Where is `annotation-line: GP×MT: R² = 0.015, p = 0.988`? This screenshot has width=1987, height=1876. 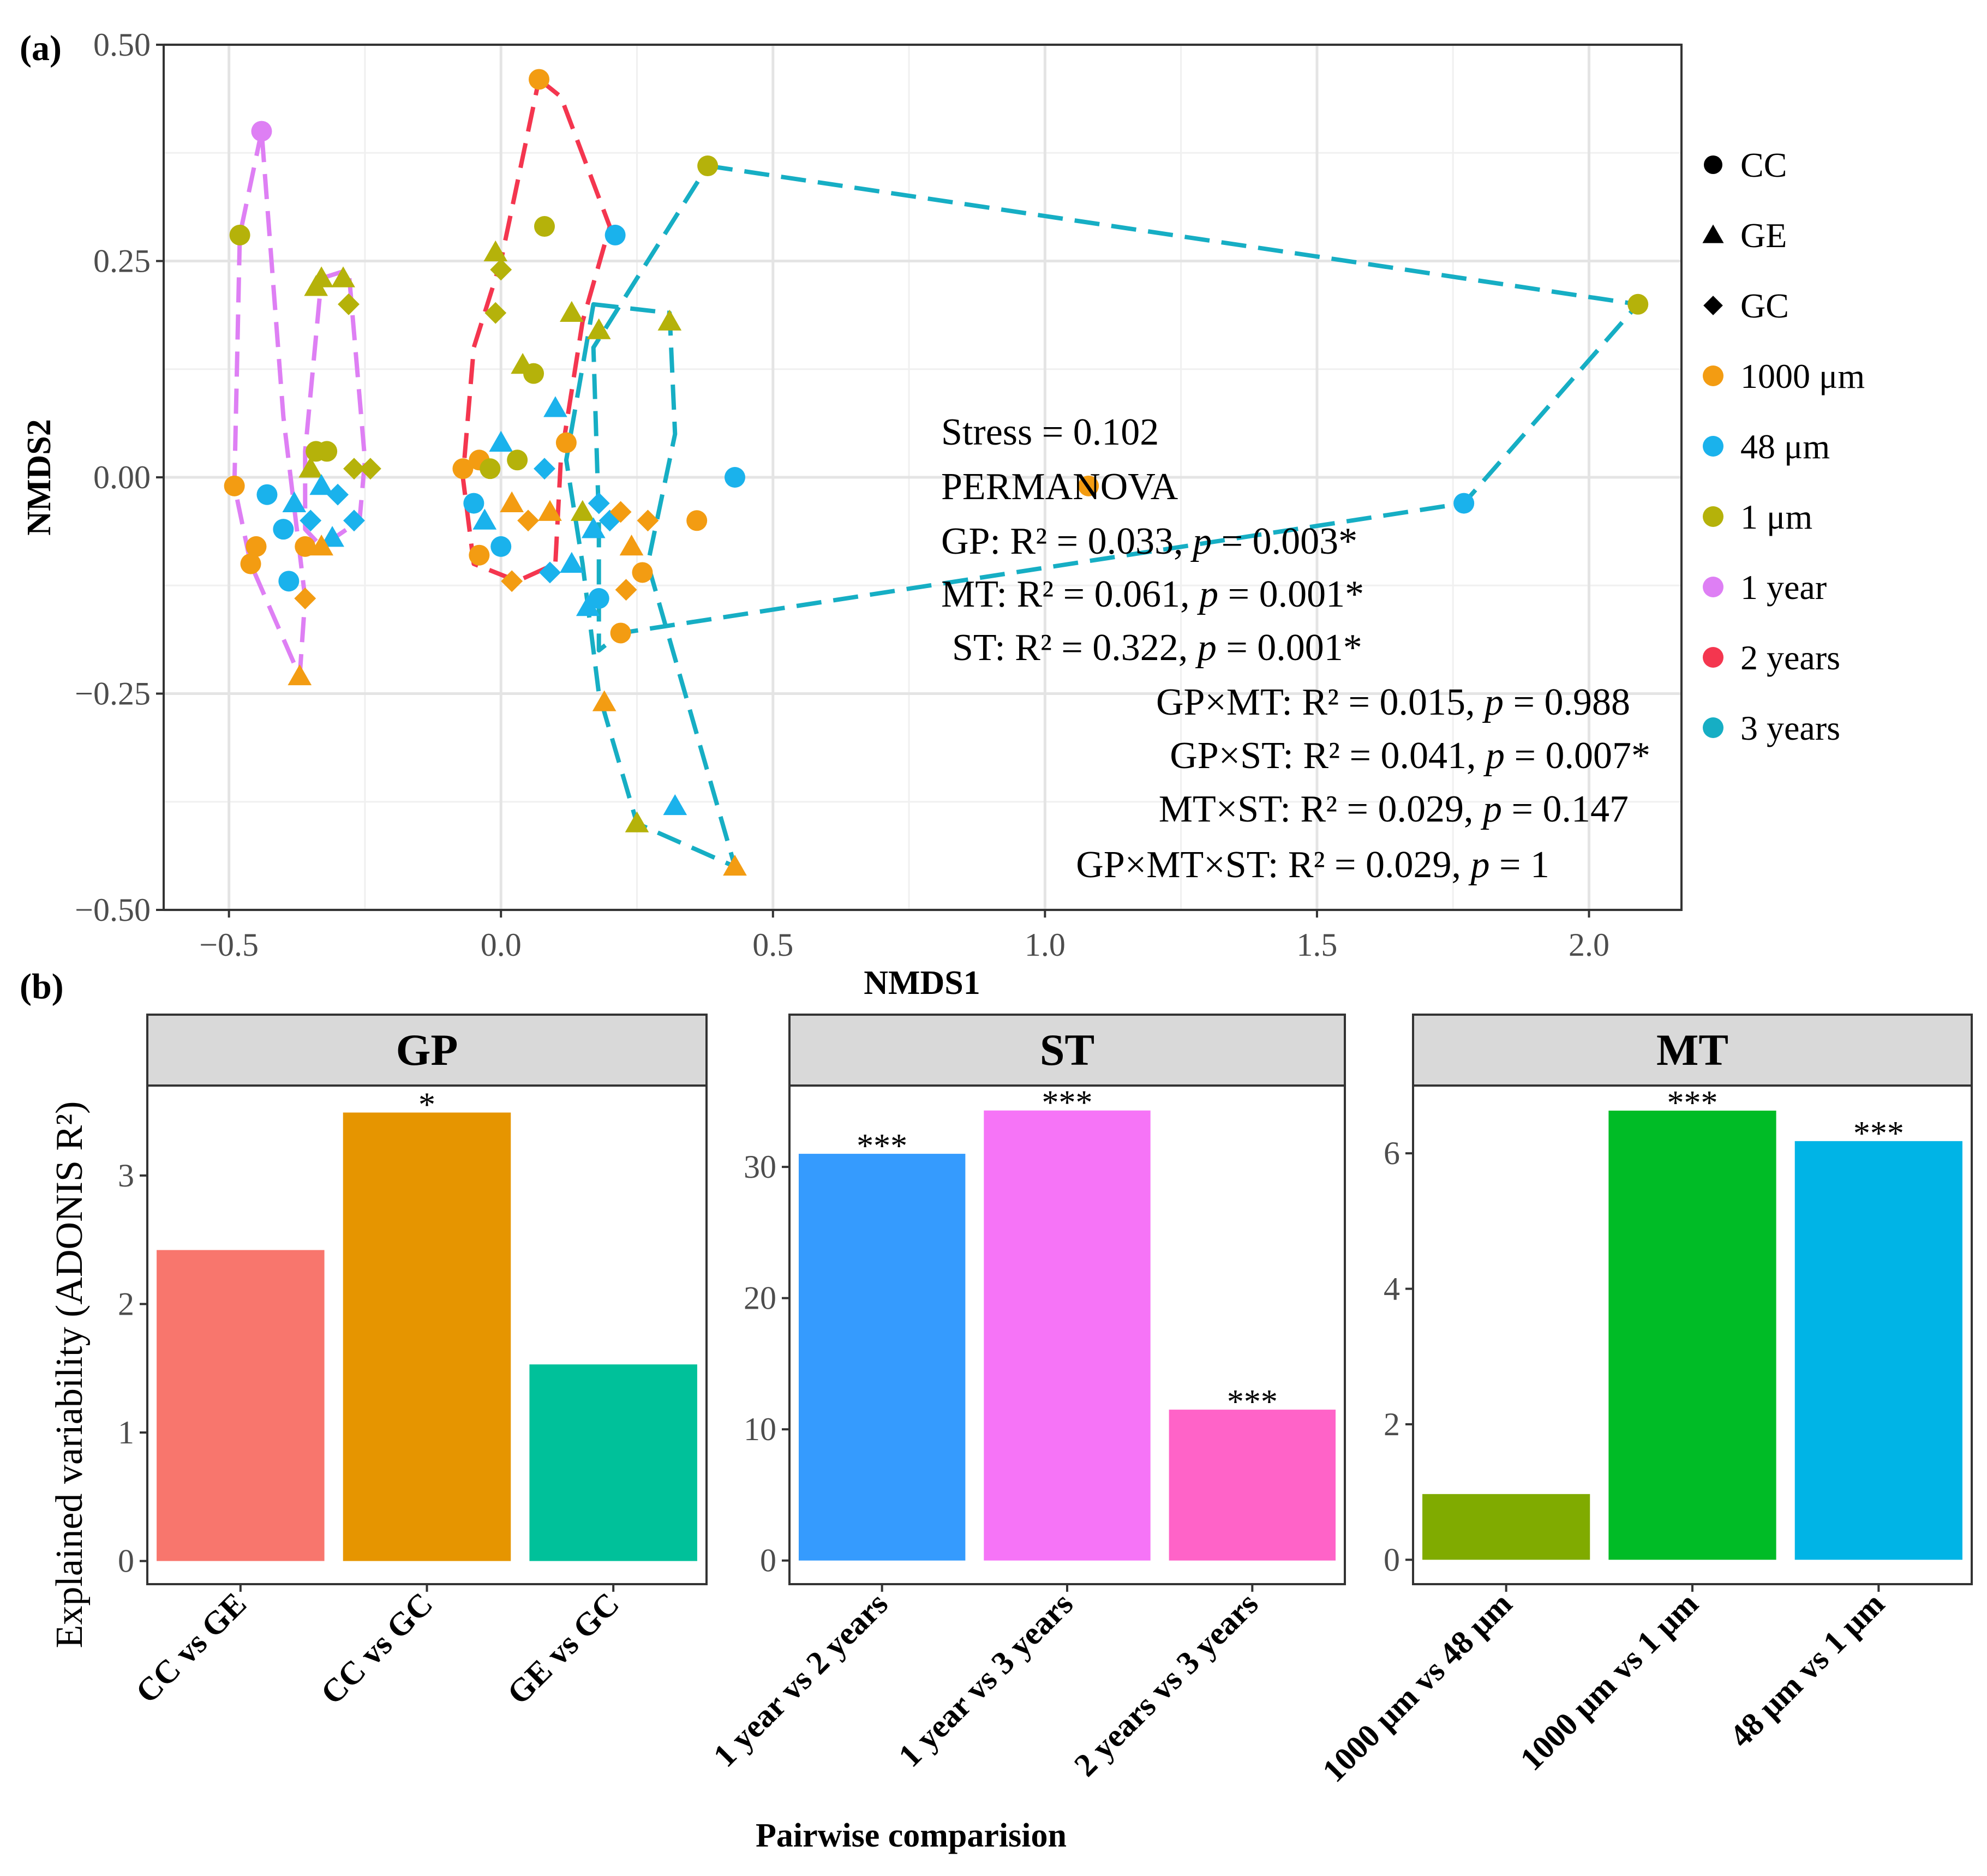 annotation-line: GP×MT: R² = 0.015, p = 0.988 is located at coordinates (1393, 702).